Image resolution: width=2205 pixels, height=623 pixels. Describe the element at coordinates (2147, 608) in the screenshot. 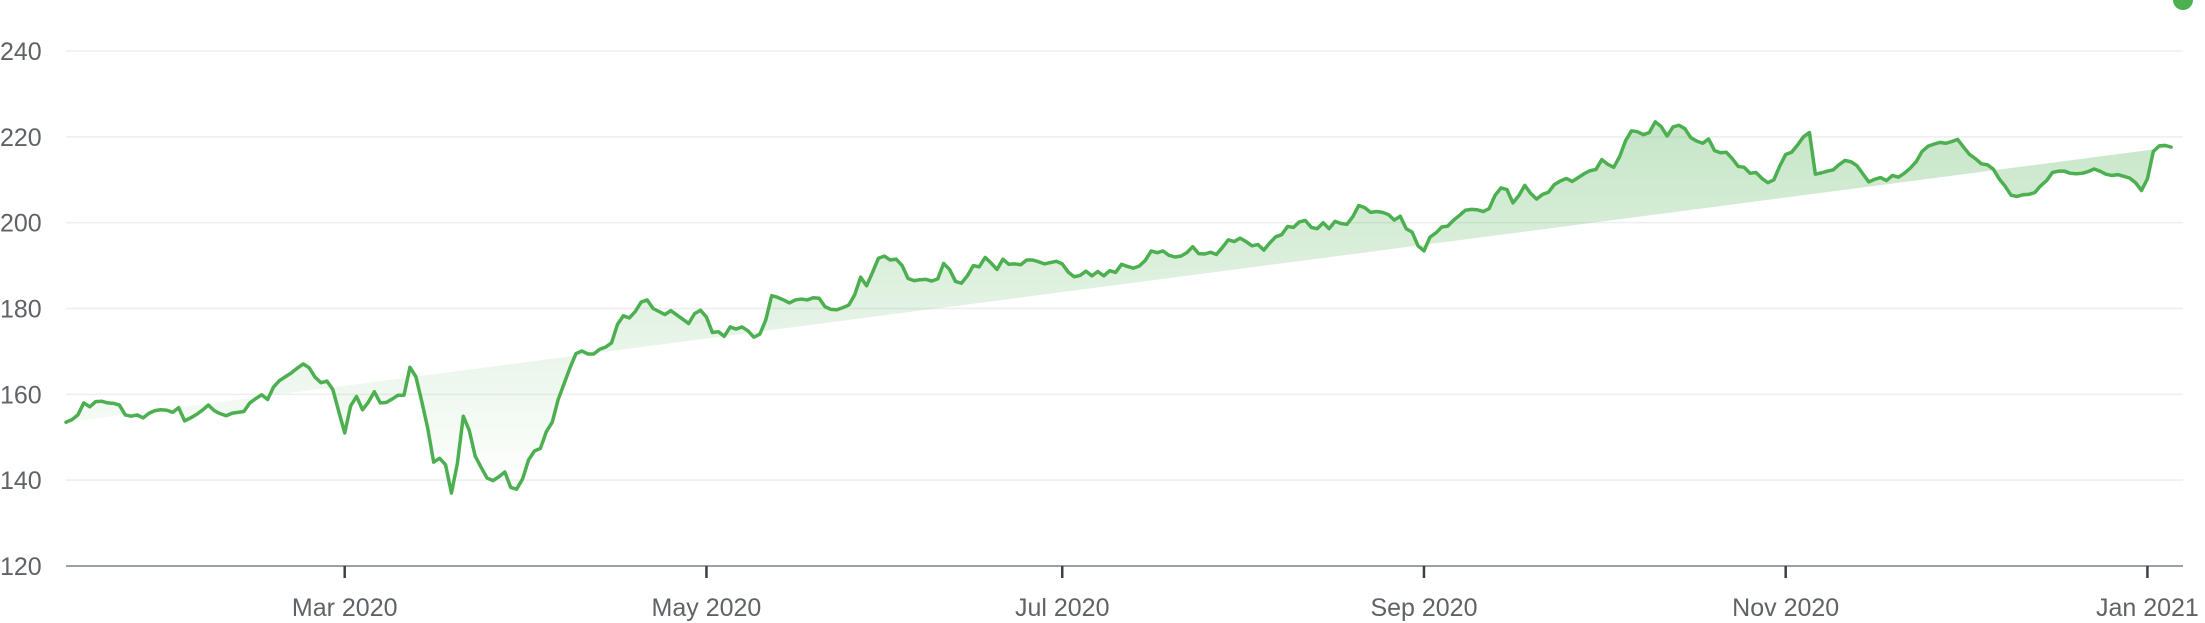

I see `x-tick-label: Jan 2021` at that location.